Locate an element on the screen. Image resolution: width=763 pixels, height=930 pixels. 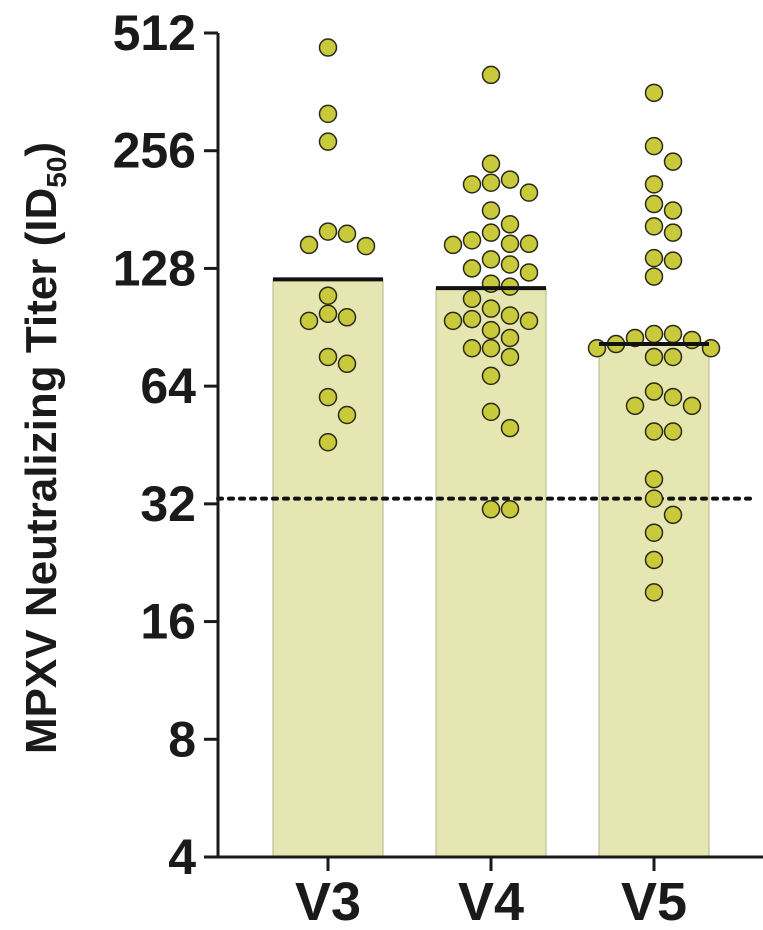
y-tick-label: 128 is located at coordinates (154, 268).